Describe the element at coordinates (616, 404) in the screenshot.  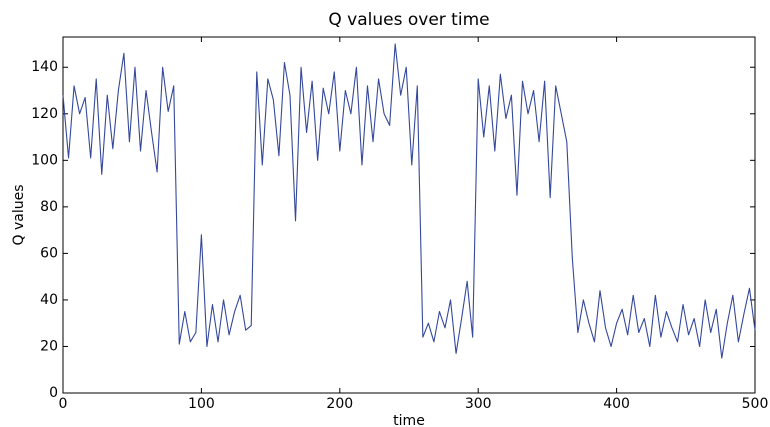
I see `x-tick-label: 400` at that location.